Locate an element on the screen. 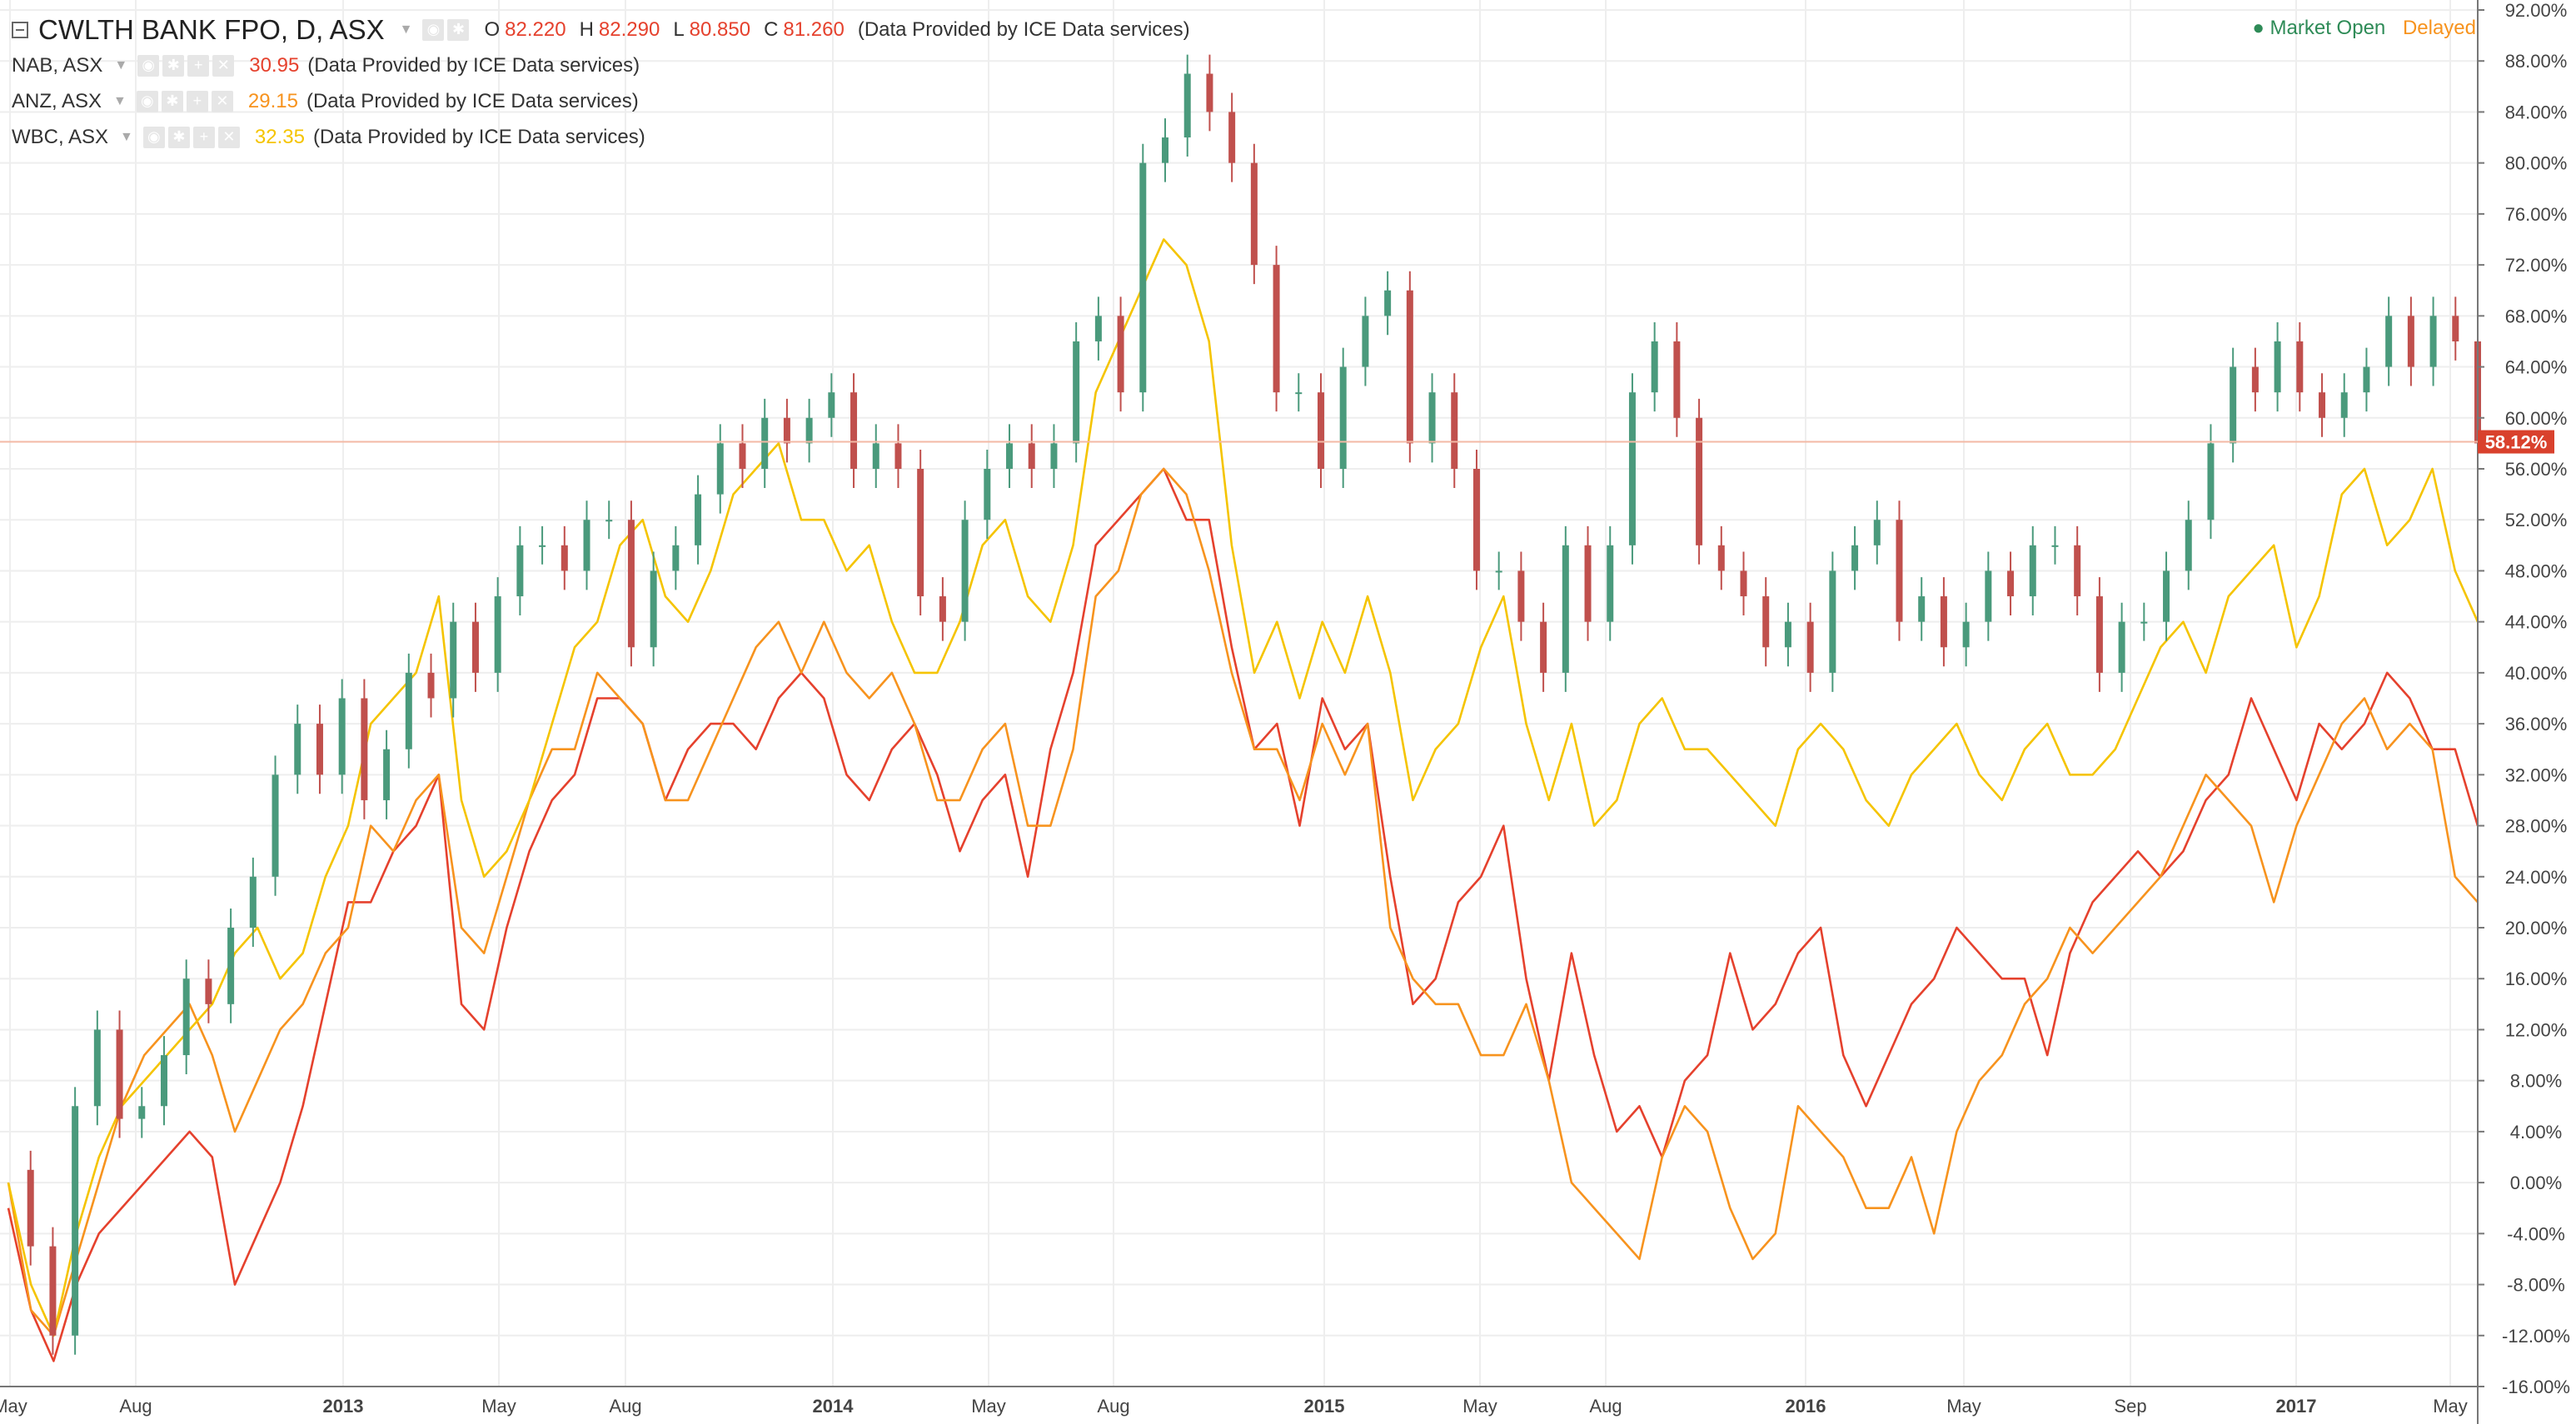  y-tick-label: 20.00% is located at coordinates (2536, 928).